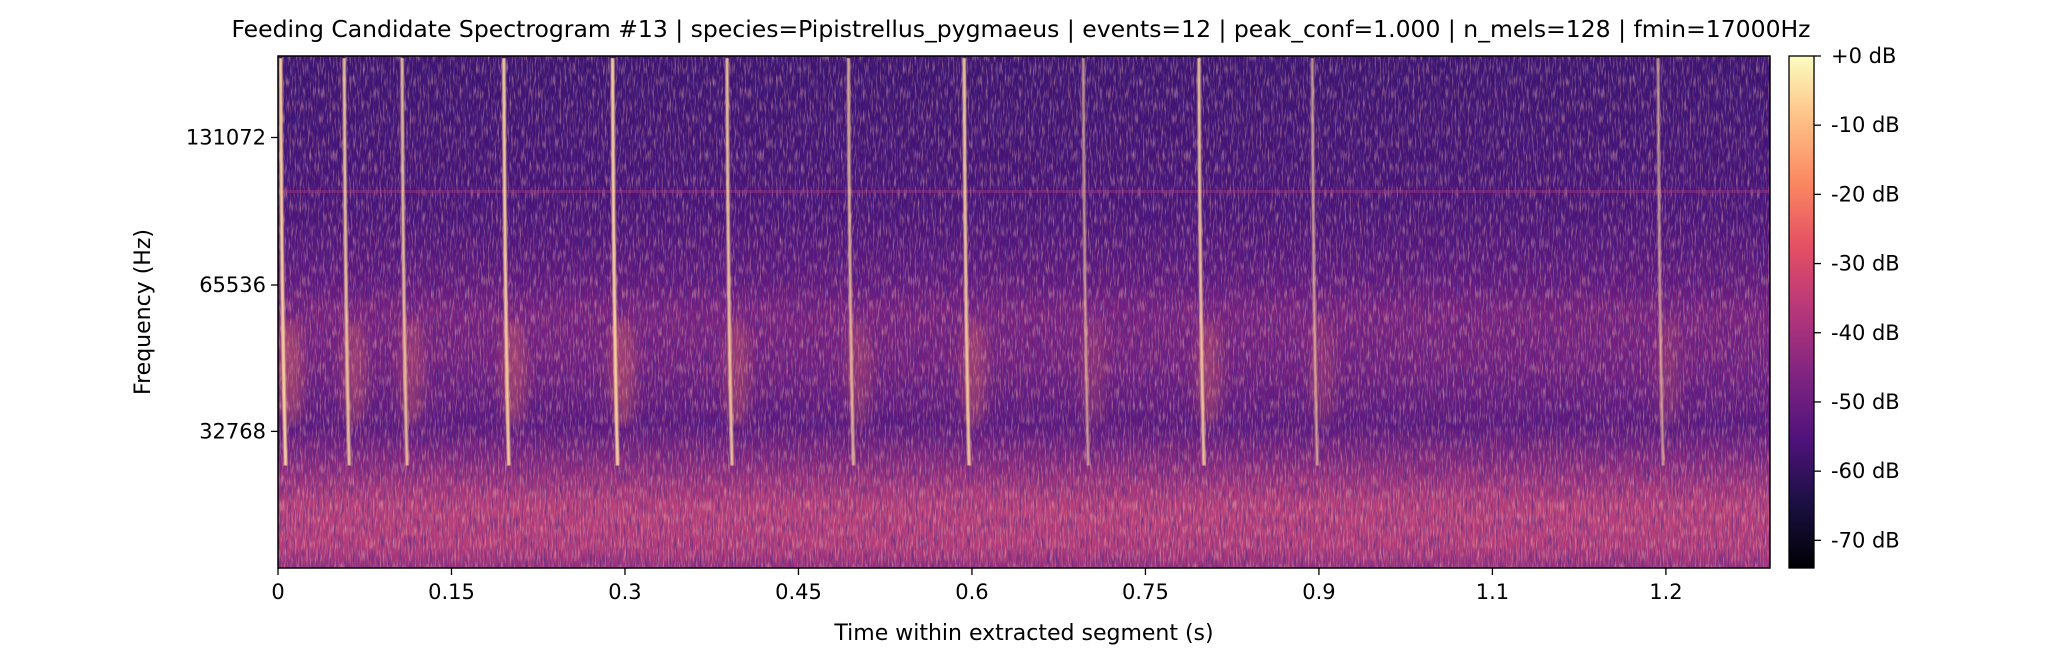  I want to click on x-tick-label: 0.45, so click(798, 592).